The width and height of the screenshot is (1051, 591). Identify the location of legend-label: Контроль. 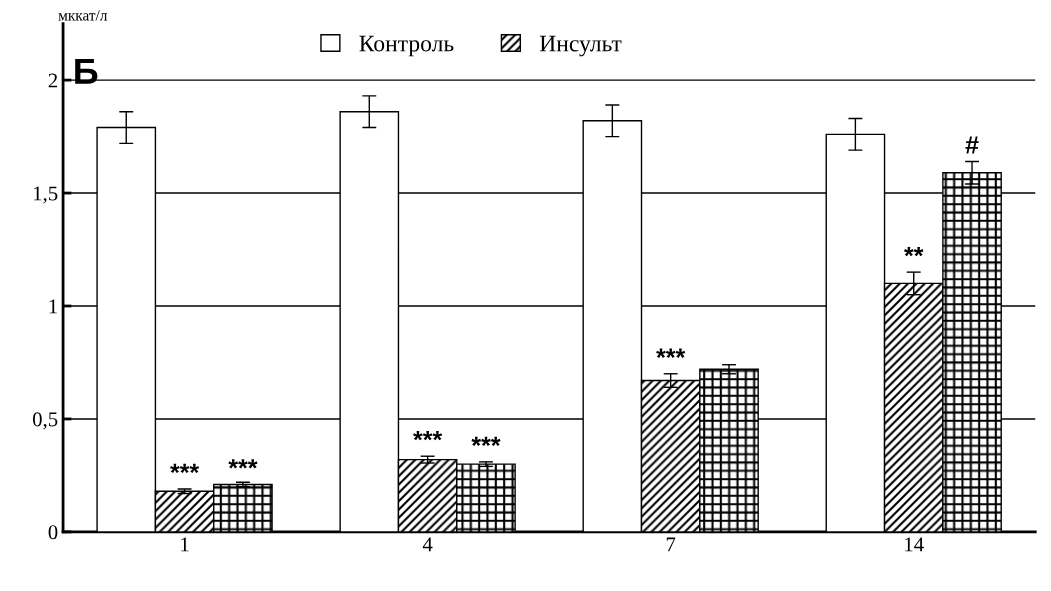
(406, 46).